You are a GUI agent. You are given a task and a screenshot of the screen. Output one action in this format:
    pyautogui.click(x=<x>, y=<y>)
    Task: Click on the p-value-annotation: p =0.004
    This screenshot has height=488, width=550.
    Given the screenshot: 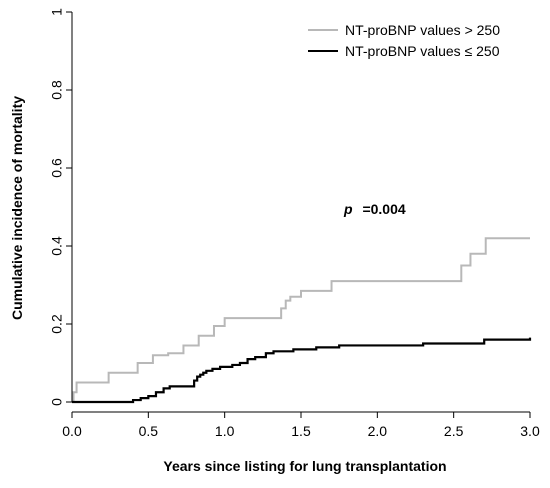 What is the action you would take?
    pyautogui.click(x=374, y=209)
    